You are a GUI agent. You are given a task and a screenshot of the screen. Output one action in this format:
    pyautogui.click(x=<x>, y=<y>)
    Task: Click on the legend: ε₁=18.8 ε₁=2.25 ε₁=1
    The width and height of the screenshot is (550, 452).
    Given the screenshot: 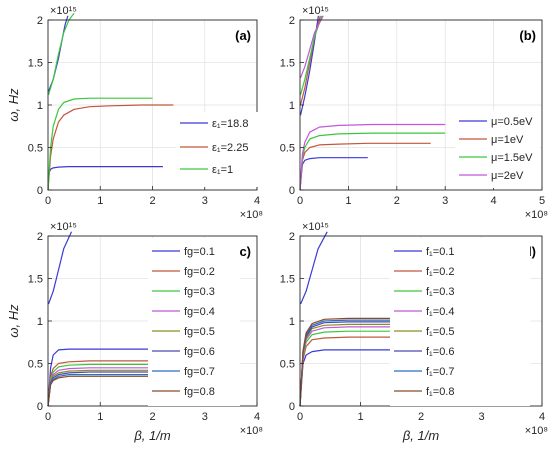 What is the action you would take?
    pyautogui.click(x=221, y=149)
    